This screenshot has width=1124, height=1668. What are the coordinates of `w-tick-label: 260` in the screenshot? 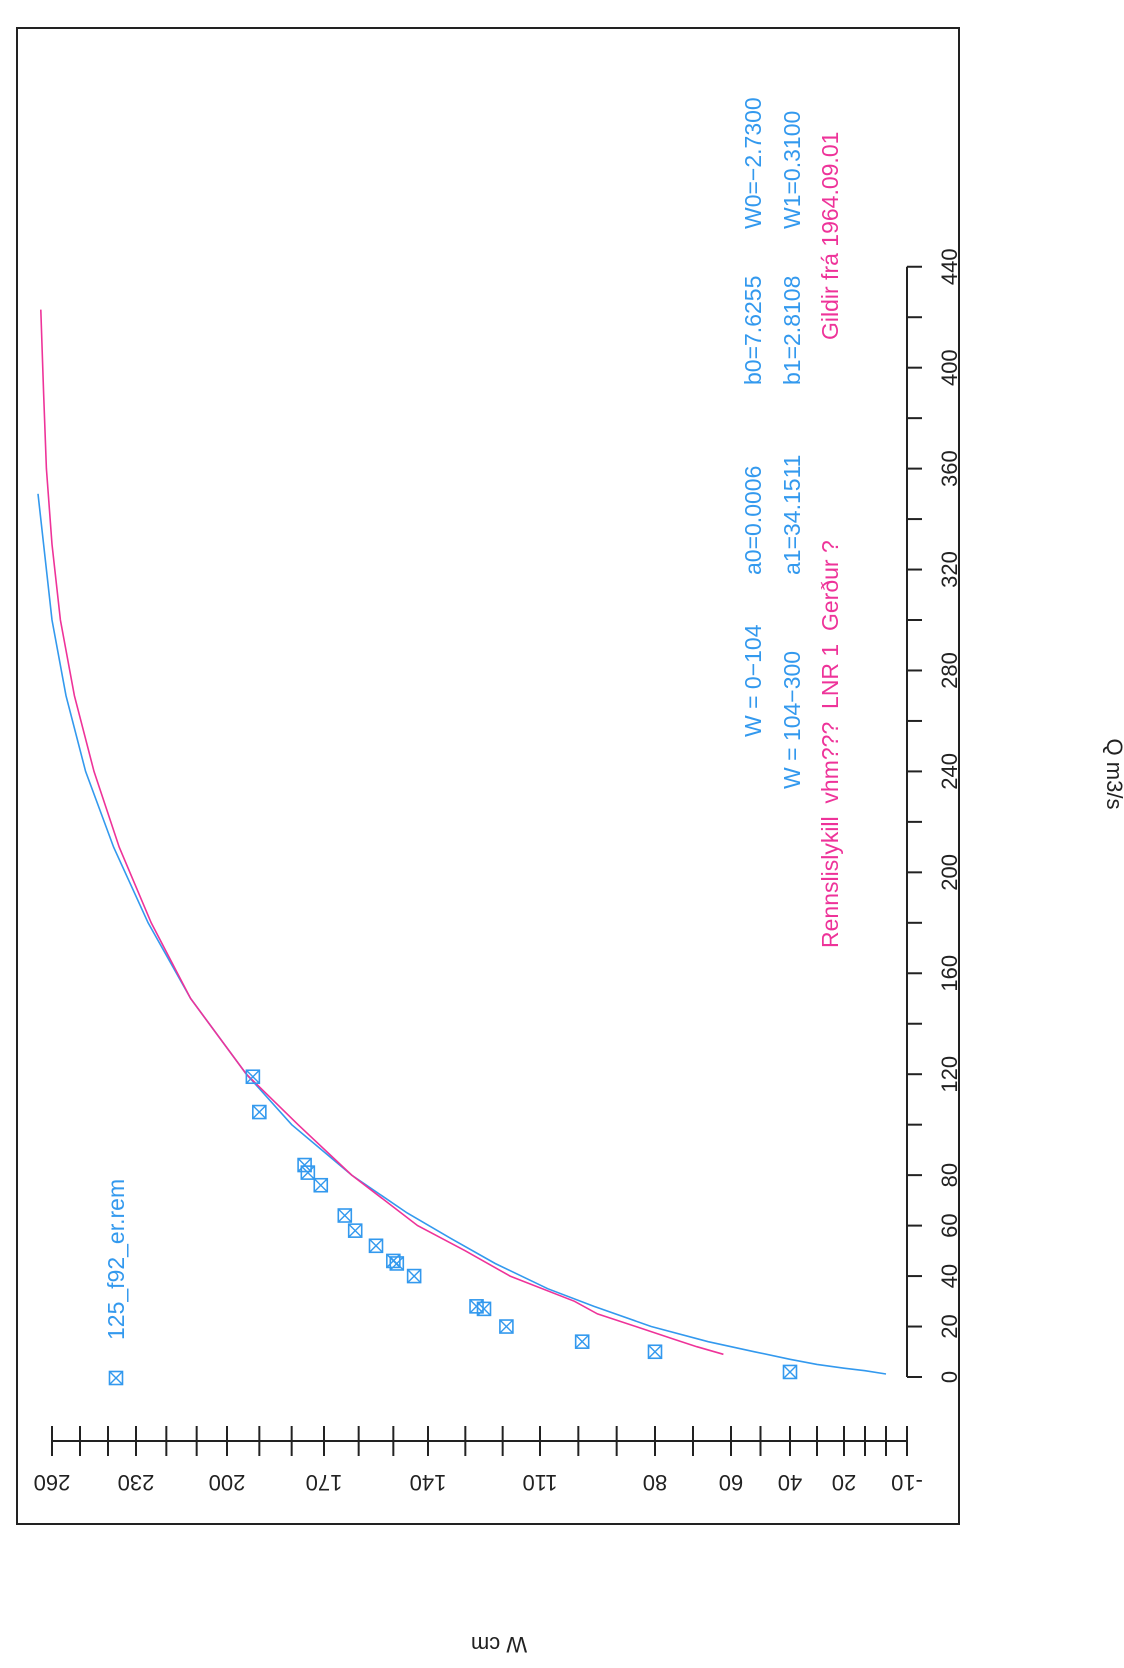 It's located at (52, 1482).